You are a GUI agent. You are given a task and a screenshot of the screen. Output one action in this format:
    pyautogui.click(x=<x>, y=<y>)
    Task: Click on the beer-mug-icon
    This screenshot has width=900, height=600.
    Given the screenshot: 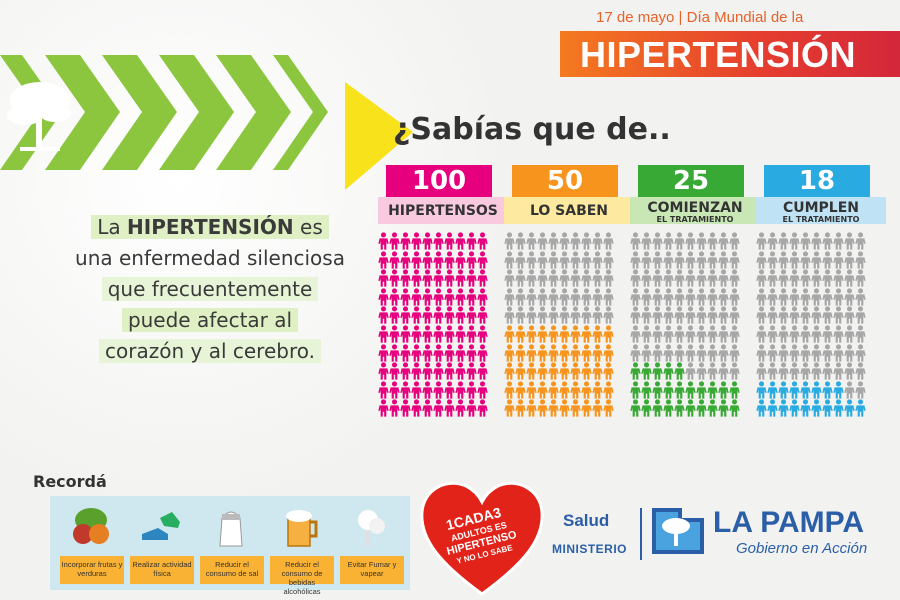 What is the action you would take?
    pyautogui.click(x=302, y=528)
    